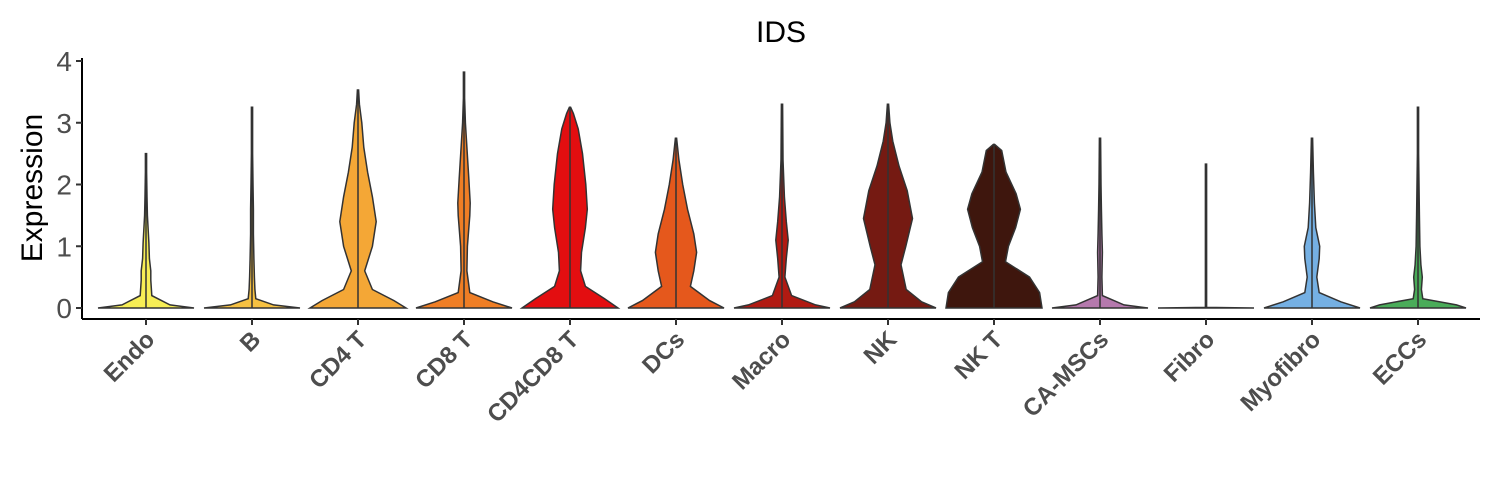 This screenshot has width=1500, height=500. I want to click on x-tick-label: NK T, so click(979, 355).